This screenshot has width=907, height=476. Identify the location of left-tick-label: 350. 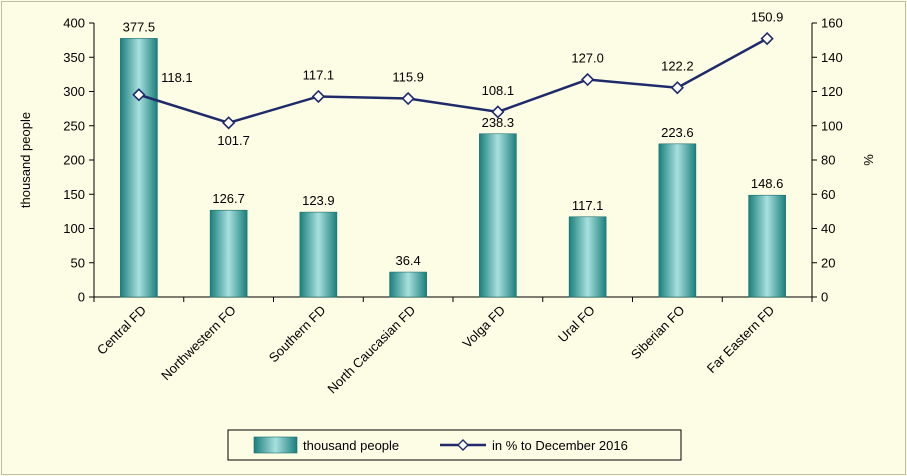
(74, 57).